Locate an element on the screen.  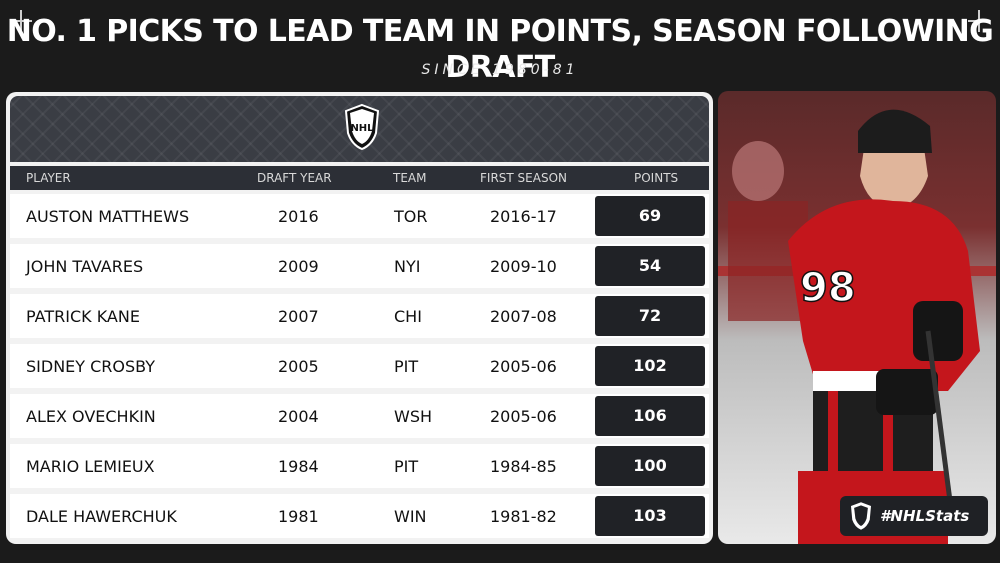
points-value: 69 is located at coordinates (650, 216).